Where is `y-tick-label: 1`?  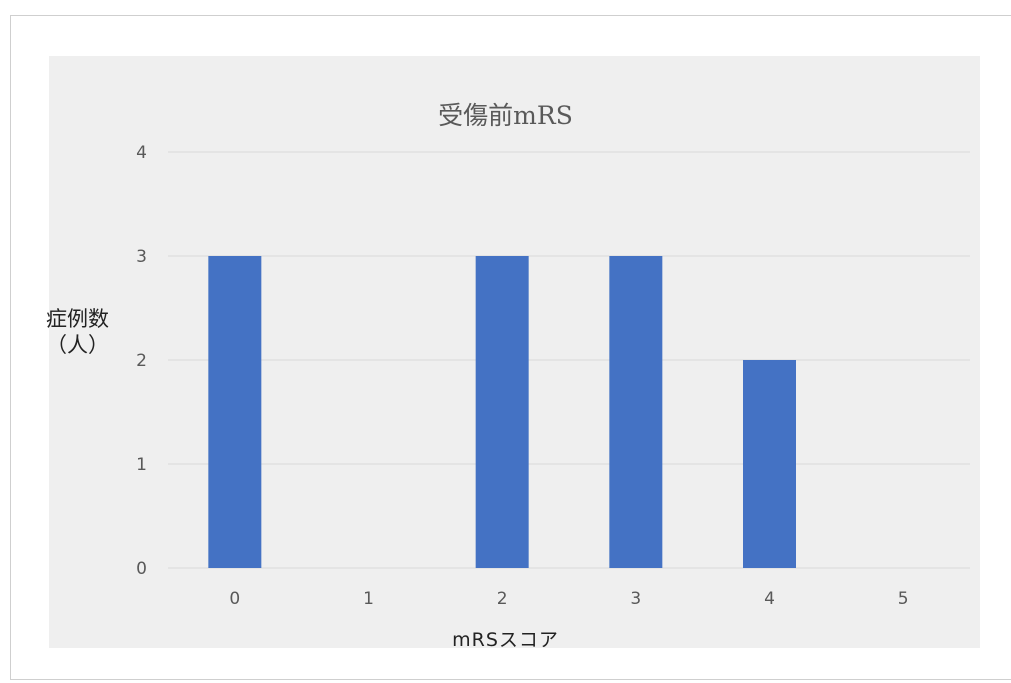 y-tick-label: 1 is located at coordinates (141, 465).